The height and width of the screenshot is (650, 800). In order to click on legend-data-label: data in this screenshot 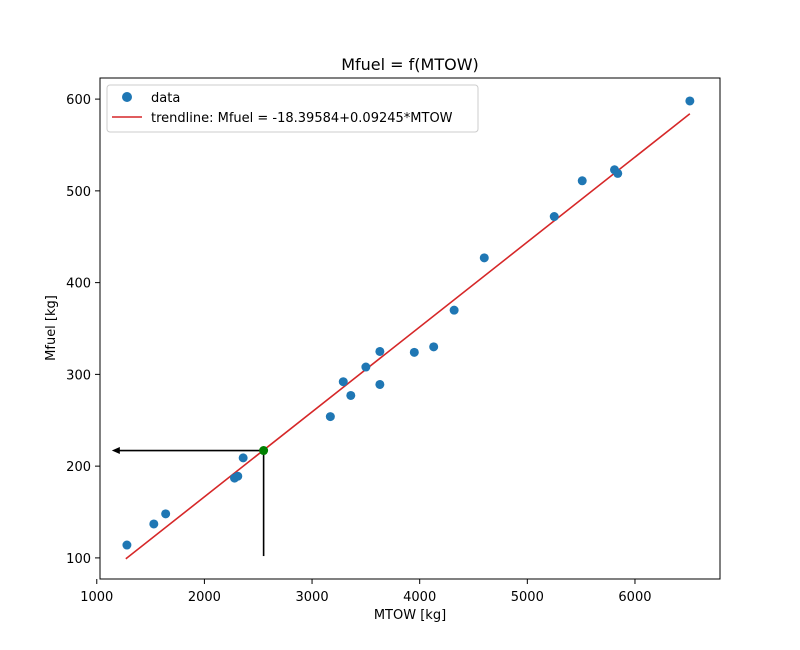, I will do `click(165, 98)`.